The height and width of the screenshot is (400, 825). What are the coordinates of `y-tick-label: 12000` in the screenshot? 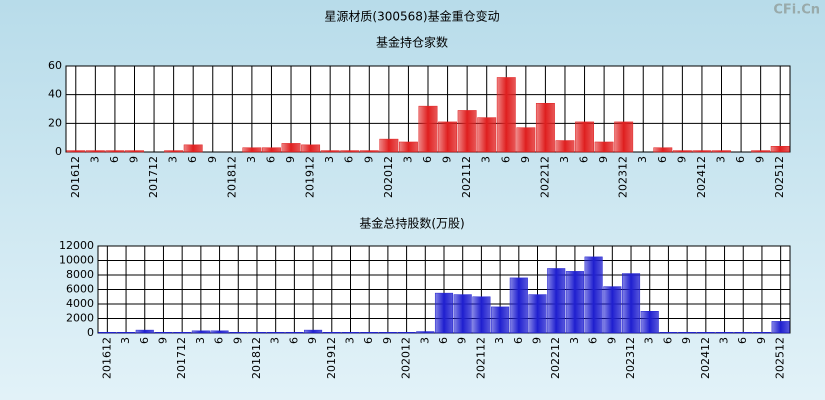 It's located at (76, 245).